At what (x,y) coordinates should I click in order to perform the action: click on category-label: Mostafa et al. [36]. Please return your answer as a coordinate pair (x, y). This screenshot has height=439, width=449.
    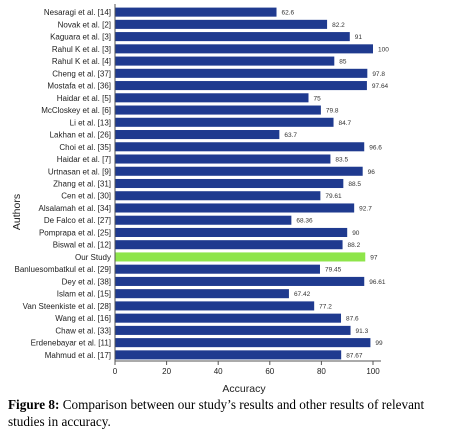
    Looking at the image, I should click on (79, 86).